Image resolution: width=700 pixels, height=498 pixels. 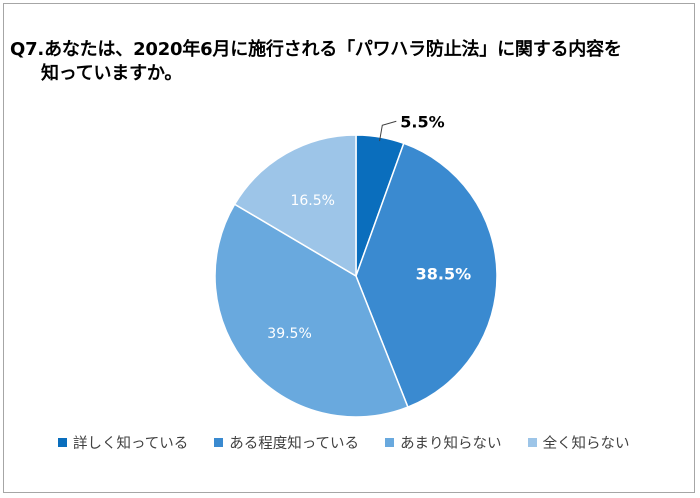 What do you see at coordinates (422, 121) in the screenshot?
I see `pie-label-0: 5.5%` at bounding box center [422, 121].